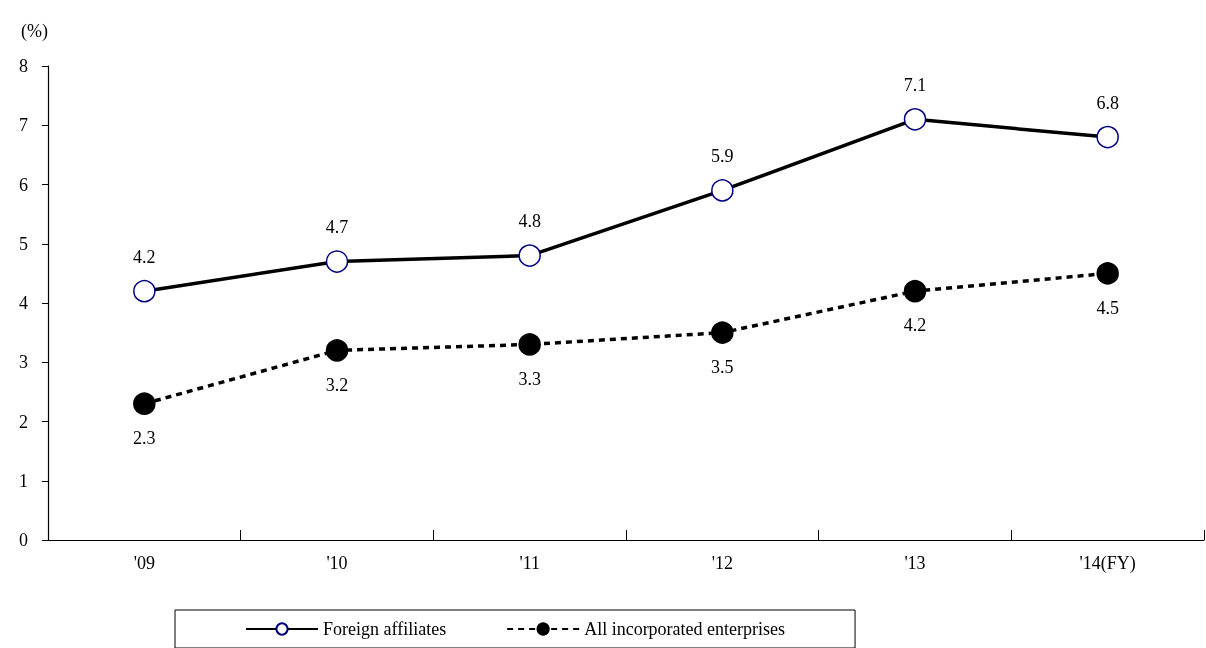  Describe the element at coordinates (144, 437) in the screenshot. I see `data-label: 2.3` at that location.